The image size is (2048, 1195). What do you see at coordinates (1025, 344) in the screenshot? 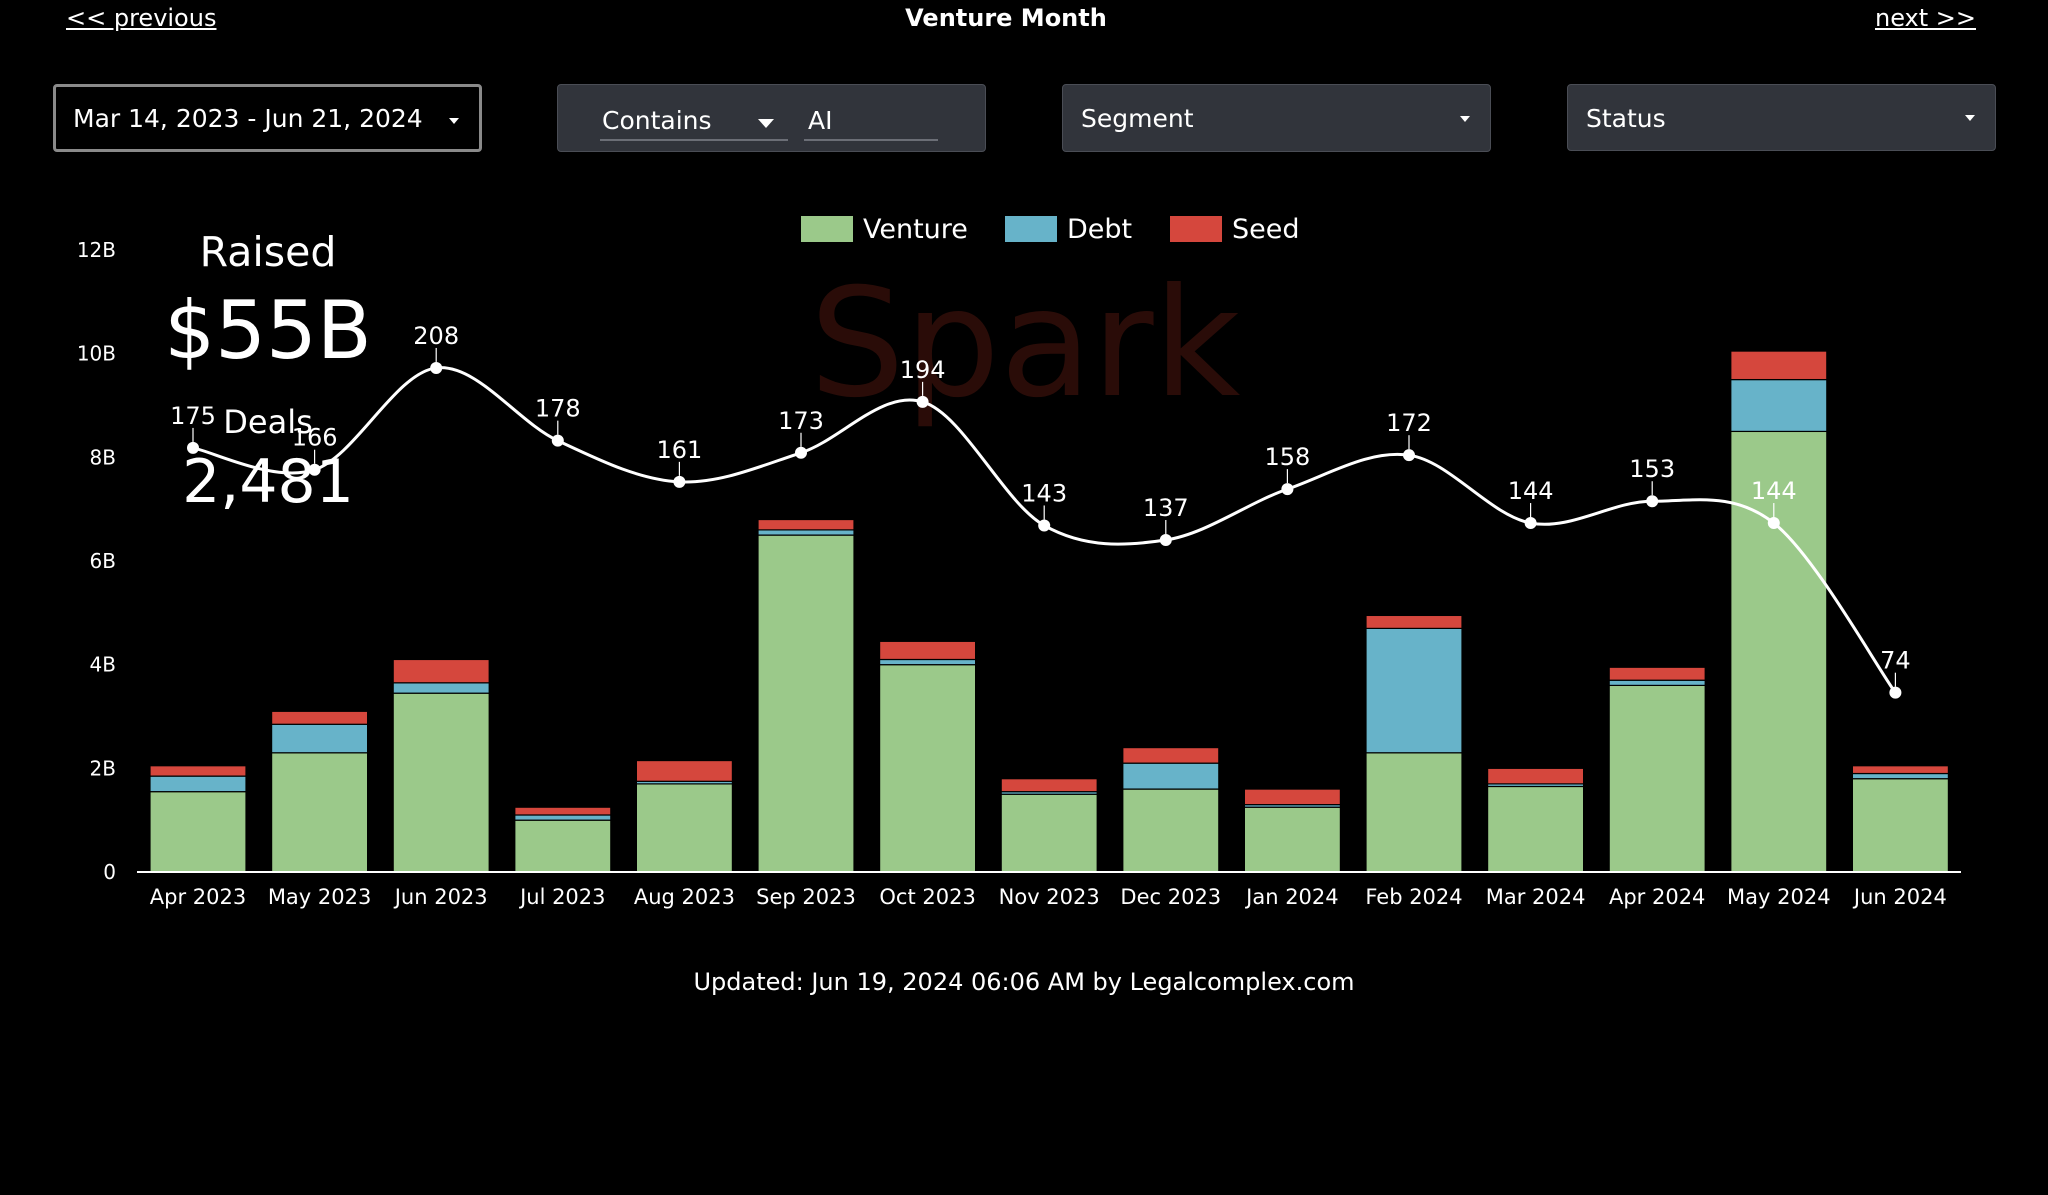
I see `spark-watermark: Spark` at bounding box center [1025, 344].